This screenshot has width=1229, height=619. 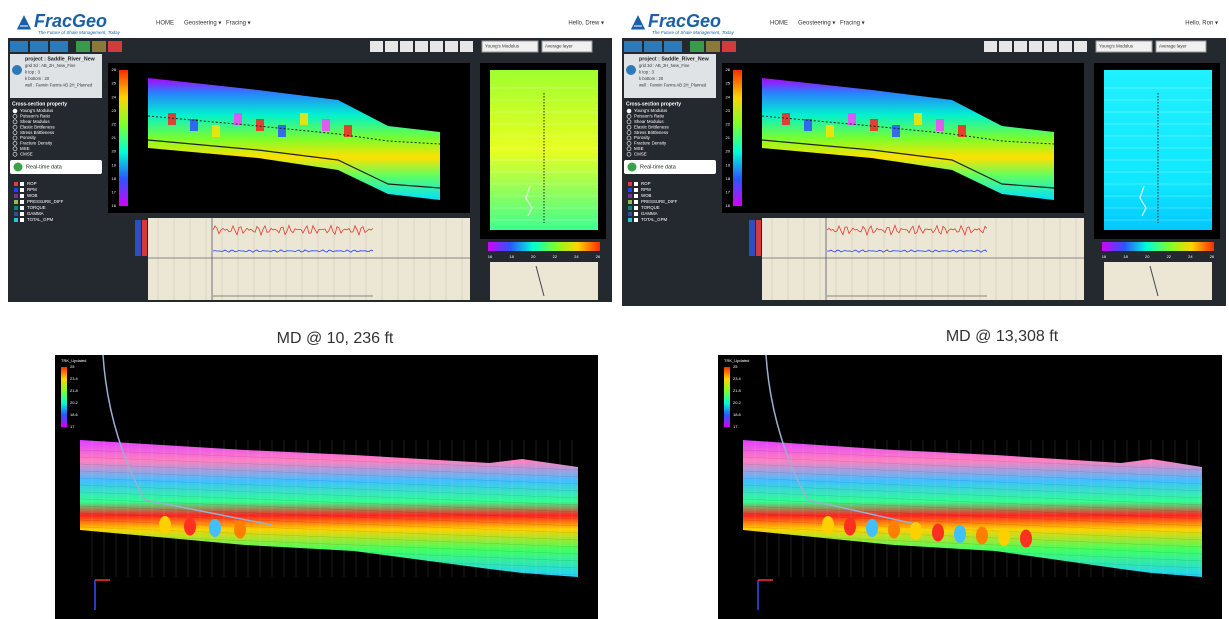 What do you see at coordinates (907, 251) in the screenshot?
I see `curve-blue` at bounding box center [907, 251].